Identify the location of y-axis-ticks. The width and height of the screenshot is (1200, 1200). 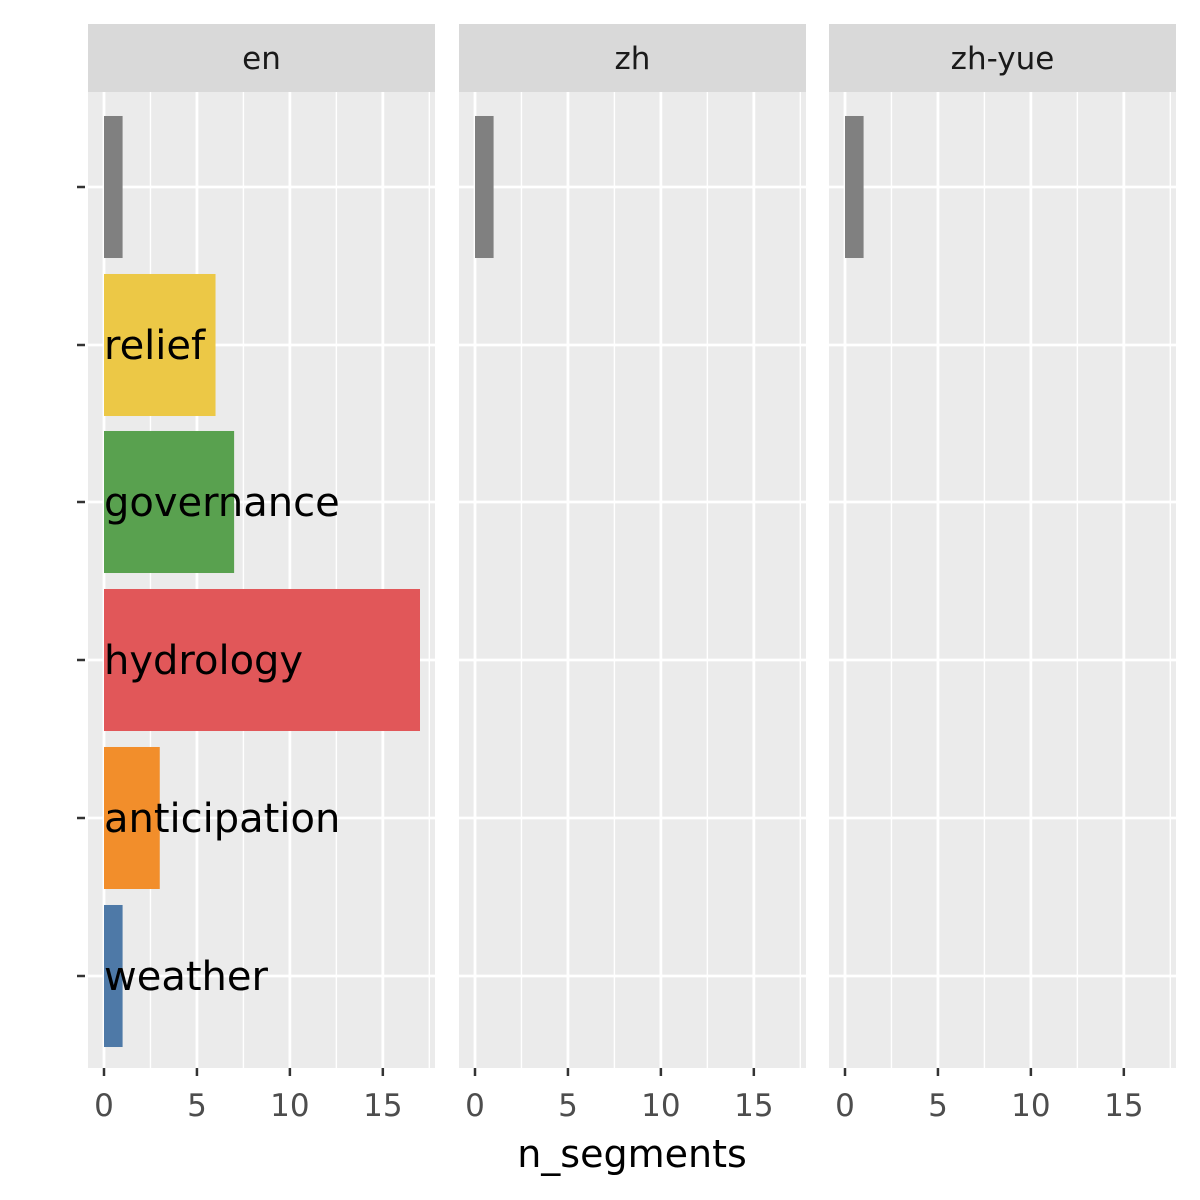
(81, 581).